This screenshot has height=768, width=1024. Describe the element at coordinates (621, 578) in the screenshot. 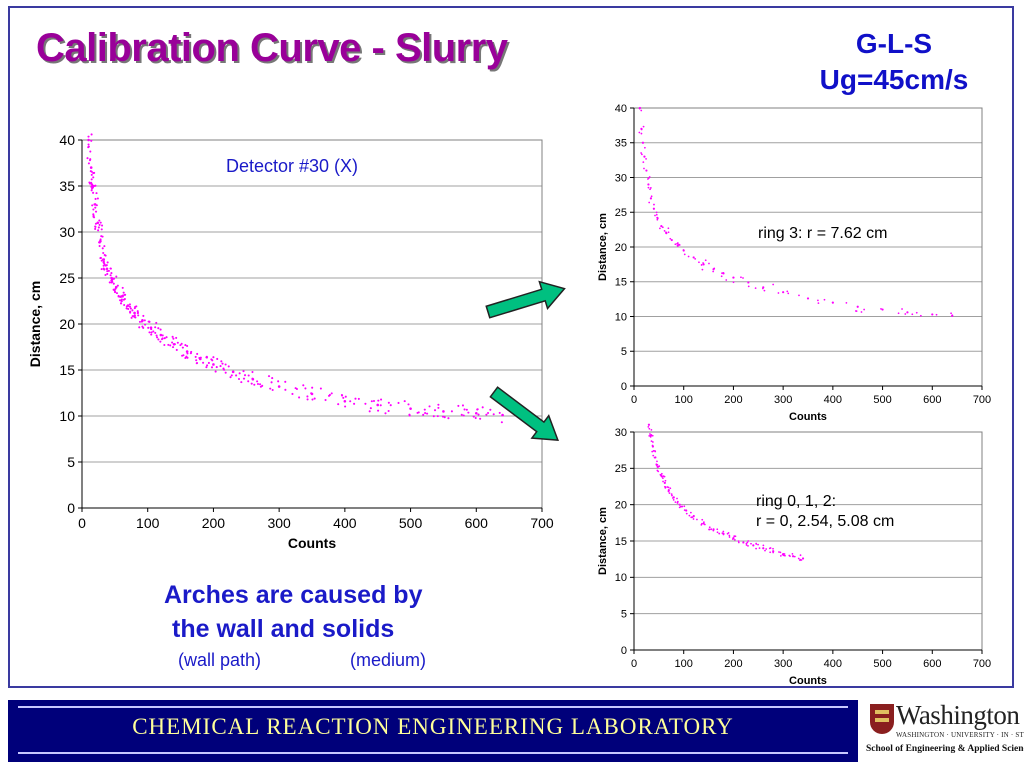

I see `y-tick-label: 10` at that location.